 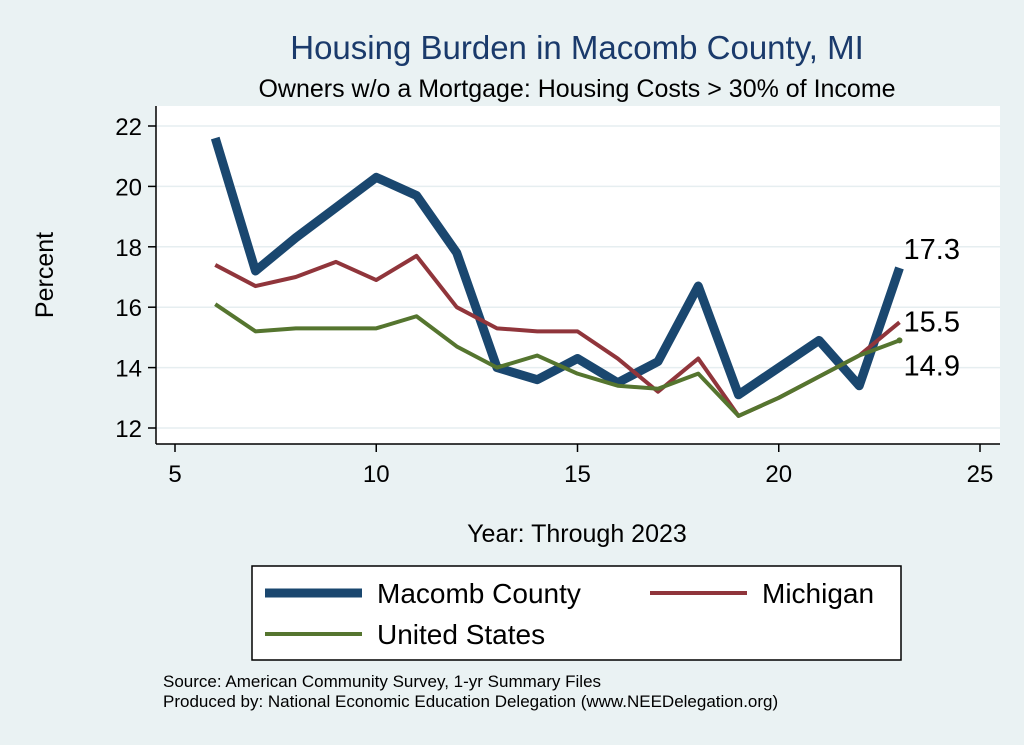 I want to click on series-line-united-states, so click(x=557, y=360).